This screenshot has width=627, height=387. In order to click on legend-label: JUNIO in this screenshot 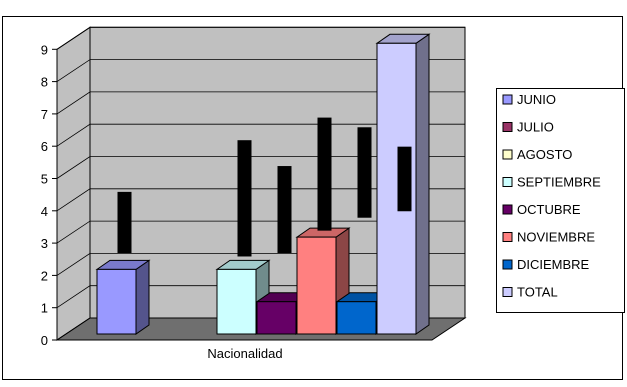, I will do `click(536, 99)`.